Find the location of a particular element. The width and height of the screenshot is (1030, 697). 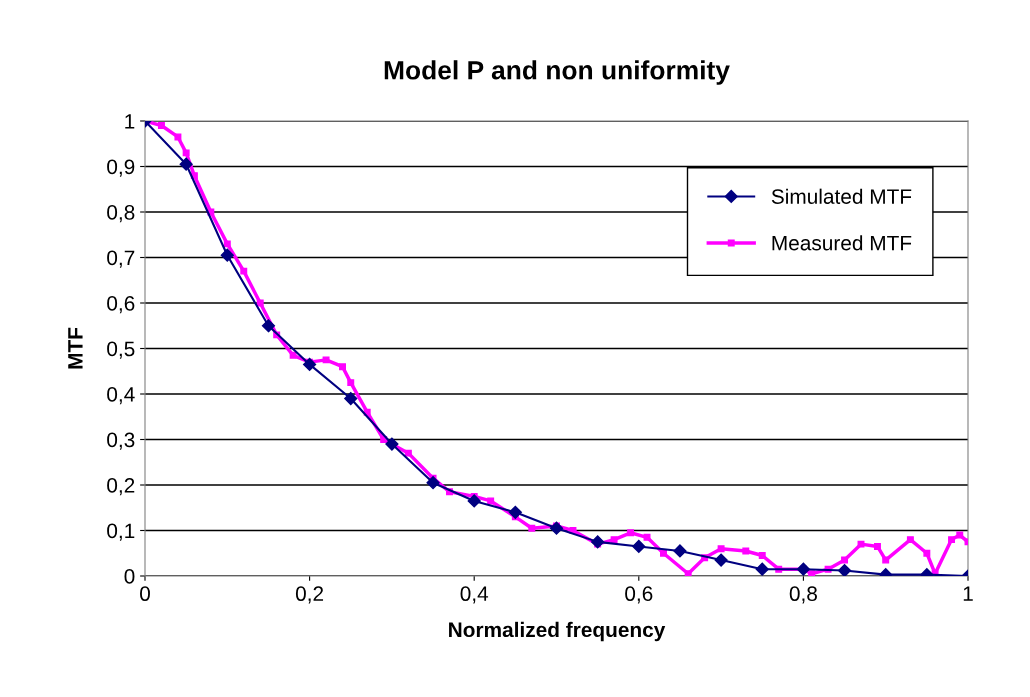

x-tick-label: 0,8 is located at coordinates (803, 595).